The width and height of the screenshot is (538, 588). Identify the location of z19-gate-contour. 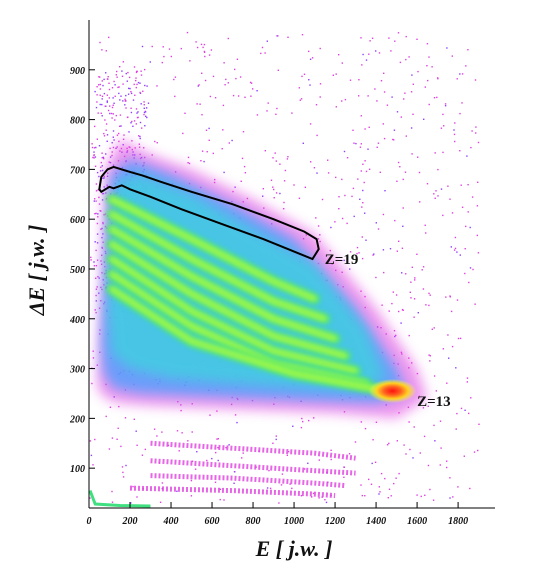
(209, 213).